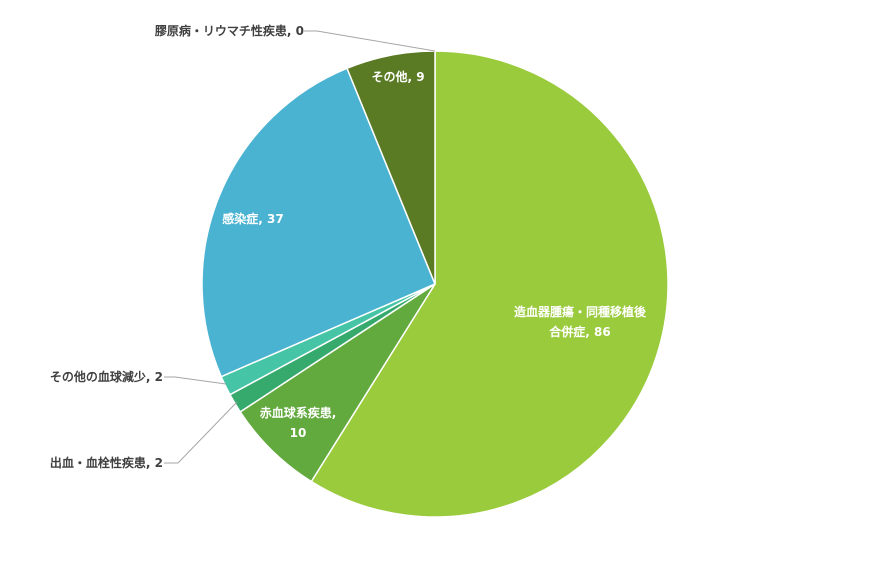  Describe the element at coordinates (580, 311) in the screenshot. I see `data-label-hematologic-tumor-line1: 造血器腫瘍・同種移植後` at that location.